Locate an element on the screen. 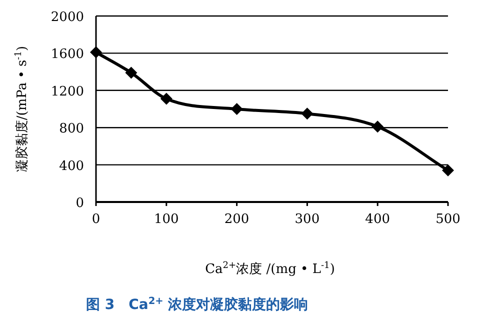  x-axis-title: Ca$^{2+}$浓度 /(mg • L$^{-1}$) is located at coordinates (270, 269).